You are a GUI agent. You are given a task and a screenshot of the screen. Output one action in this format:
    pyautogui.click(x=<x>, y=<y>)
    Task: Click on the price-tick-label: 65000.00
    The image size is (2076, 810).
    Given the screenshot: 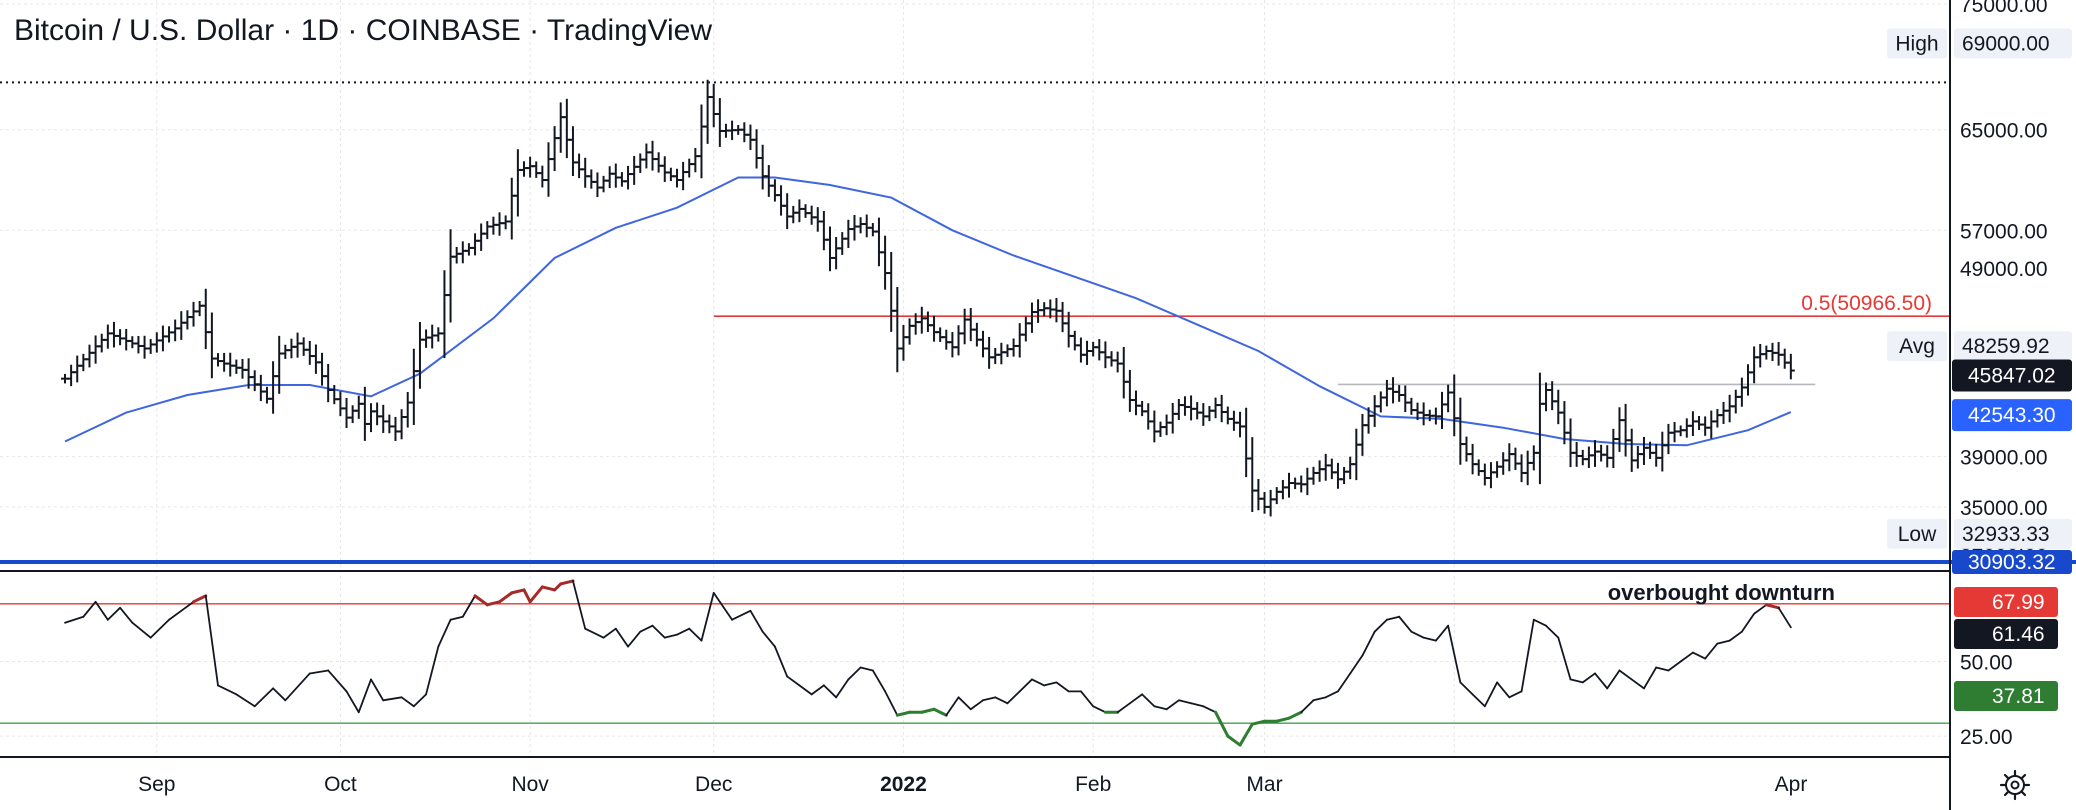 What is the action you would take?
    pyautogui.click(x=2004, y=131)
    